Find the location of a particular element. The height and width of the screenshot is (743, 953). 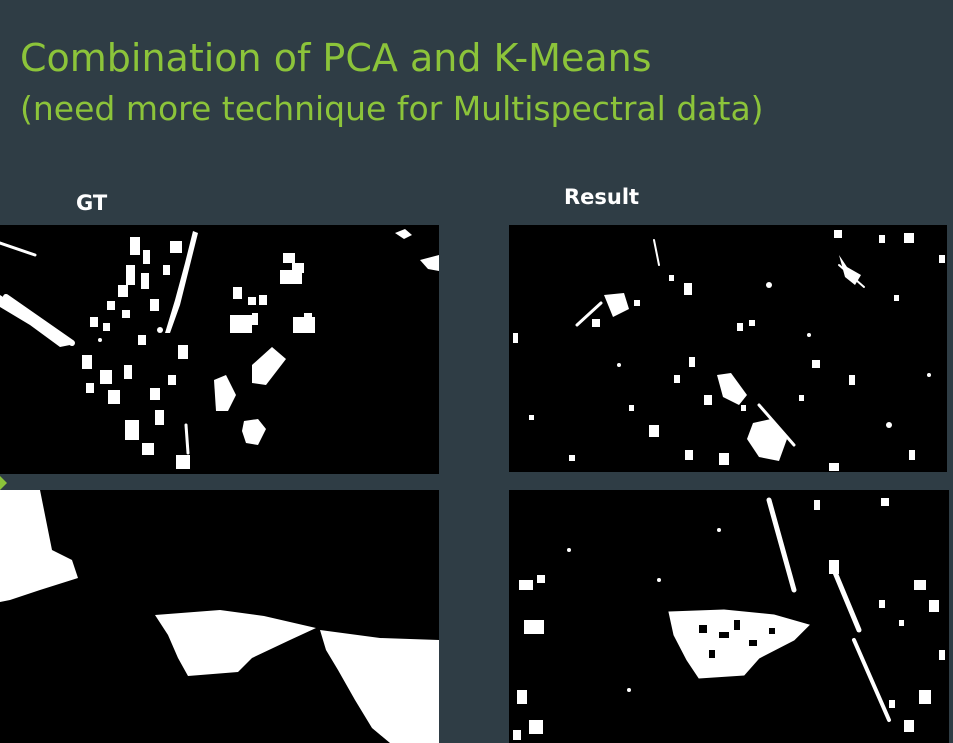

result-mask-2-graphic is located at coordinates (729, 618).